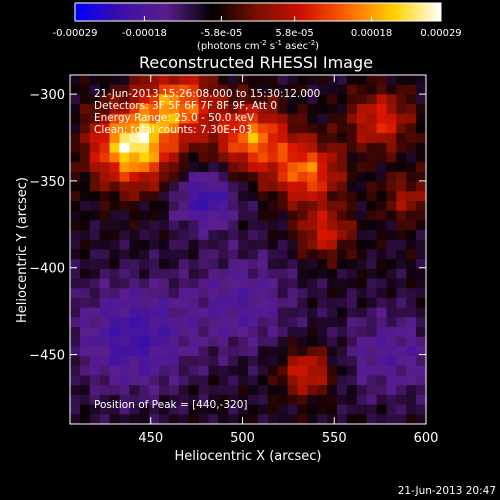  What do you see at coordinates (256, 62) in the screenshot?
I see `chart-title: Reconstructed RHESSI Image` at bounding box center [256, 62].